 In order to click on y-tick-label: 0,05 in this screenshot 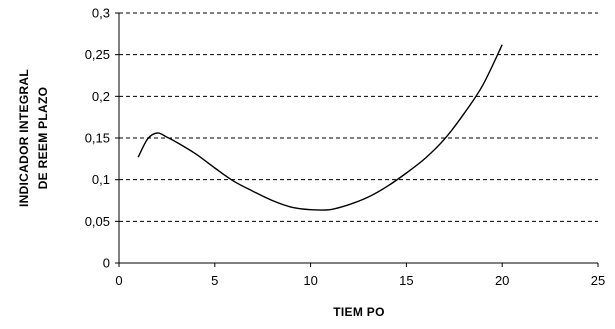, I will do `click(97, 221)`.